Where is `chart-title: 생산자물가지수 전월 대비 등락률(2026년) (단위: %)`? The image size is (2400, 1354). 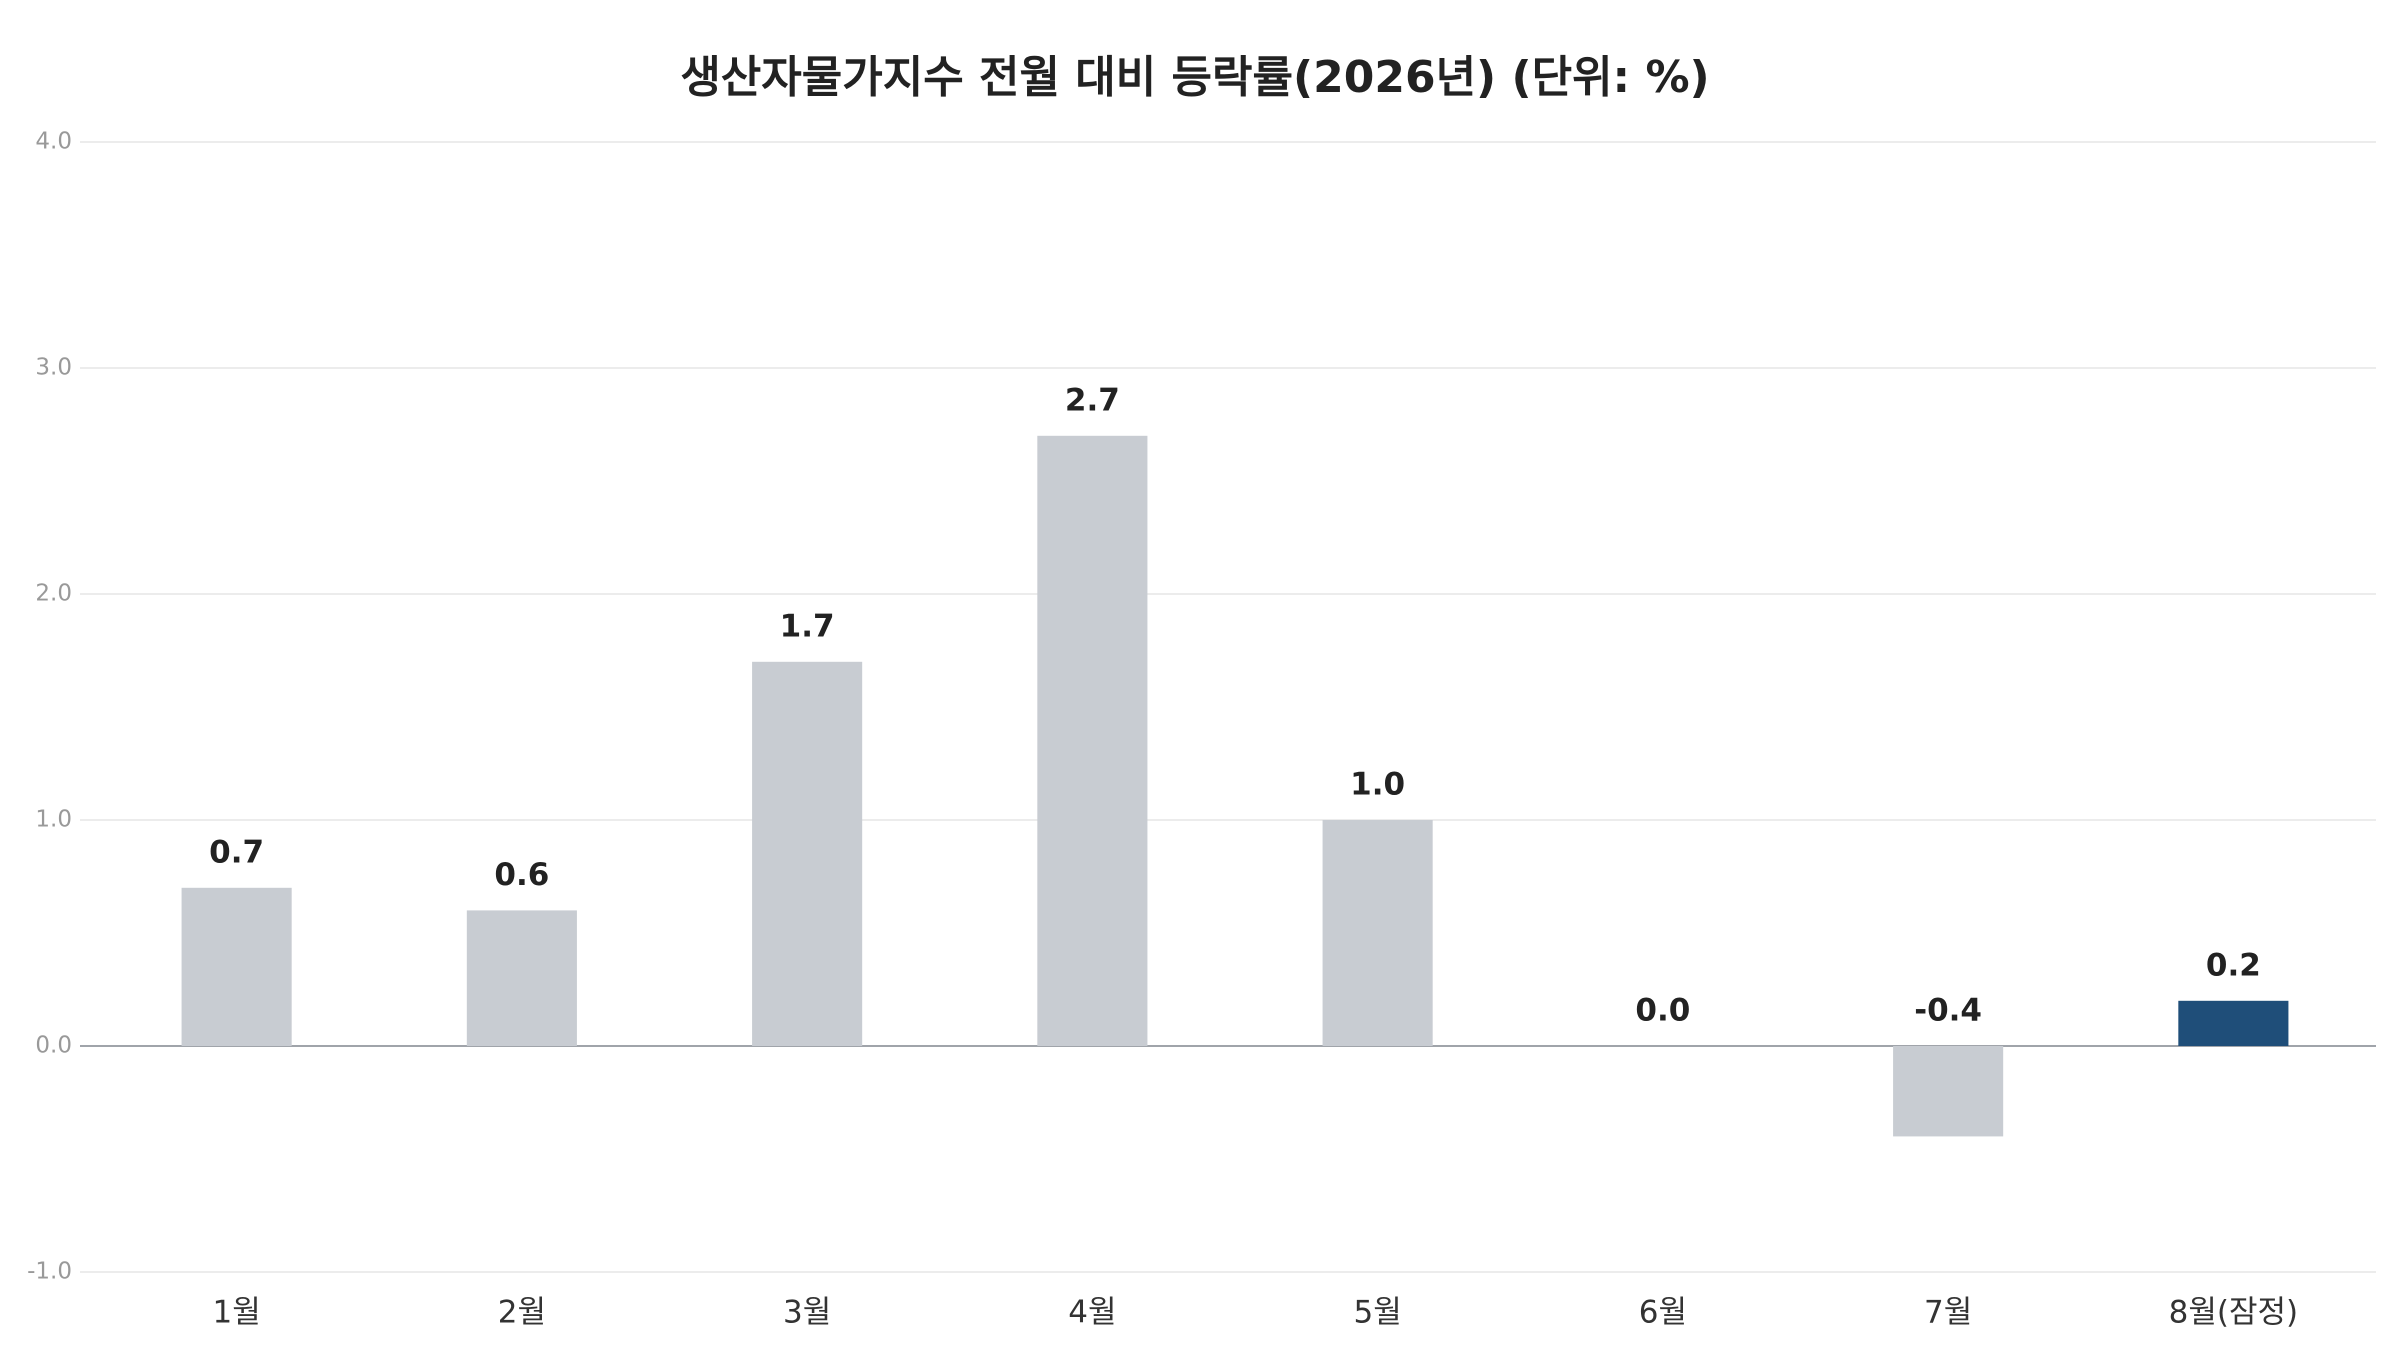 chart-title: 생산자물가지수 전월 대비 등락률(2026년) (단위: %) is located at coordinates (1194, 77).